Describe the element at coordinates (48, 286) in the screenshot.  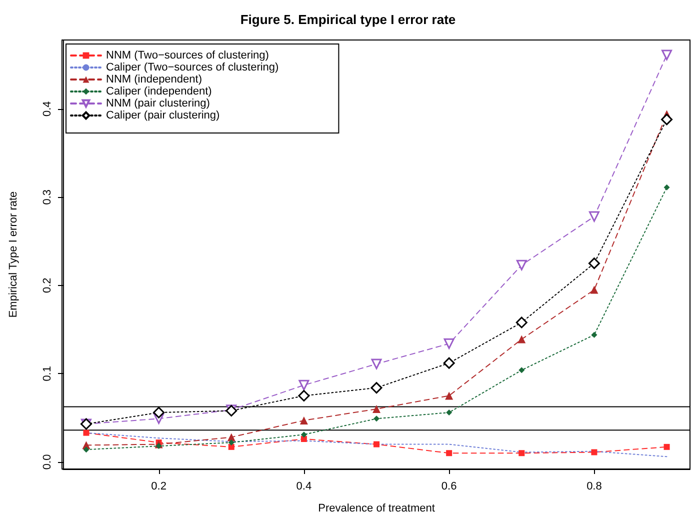
I see `y-tick-label: 0.2` at that location.